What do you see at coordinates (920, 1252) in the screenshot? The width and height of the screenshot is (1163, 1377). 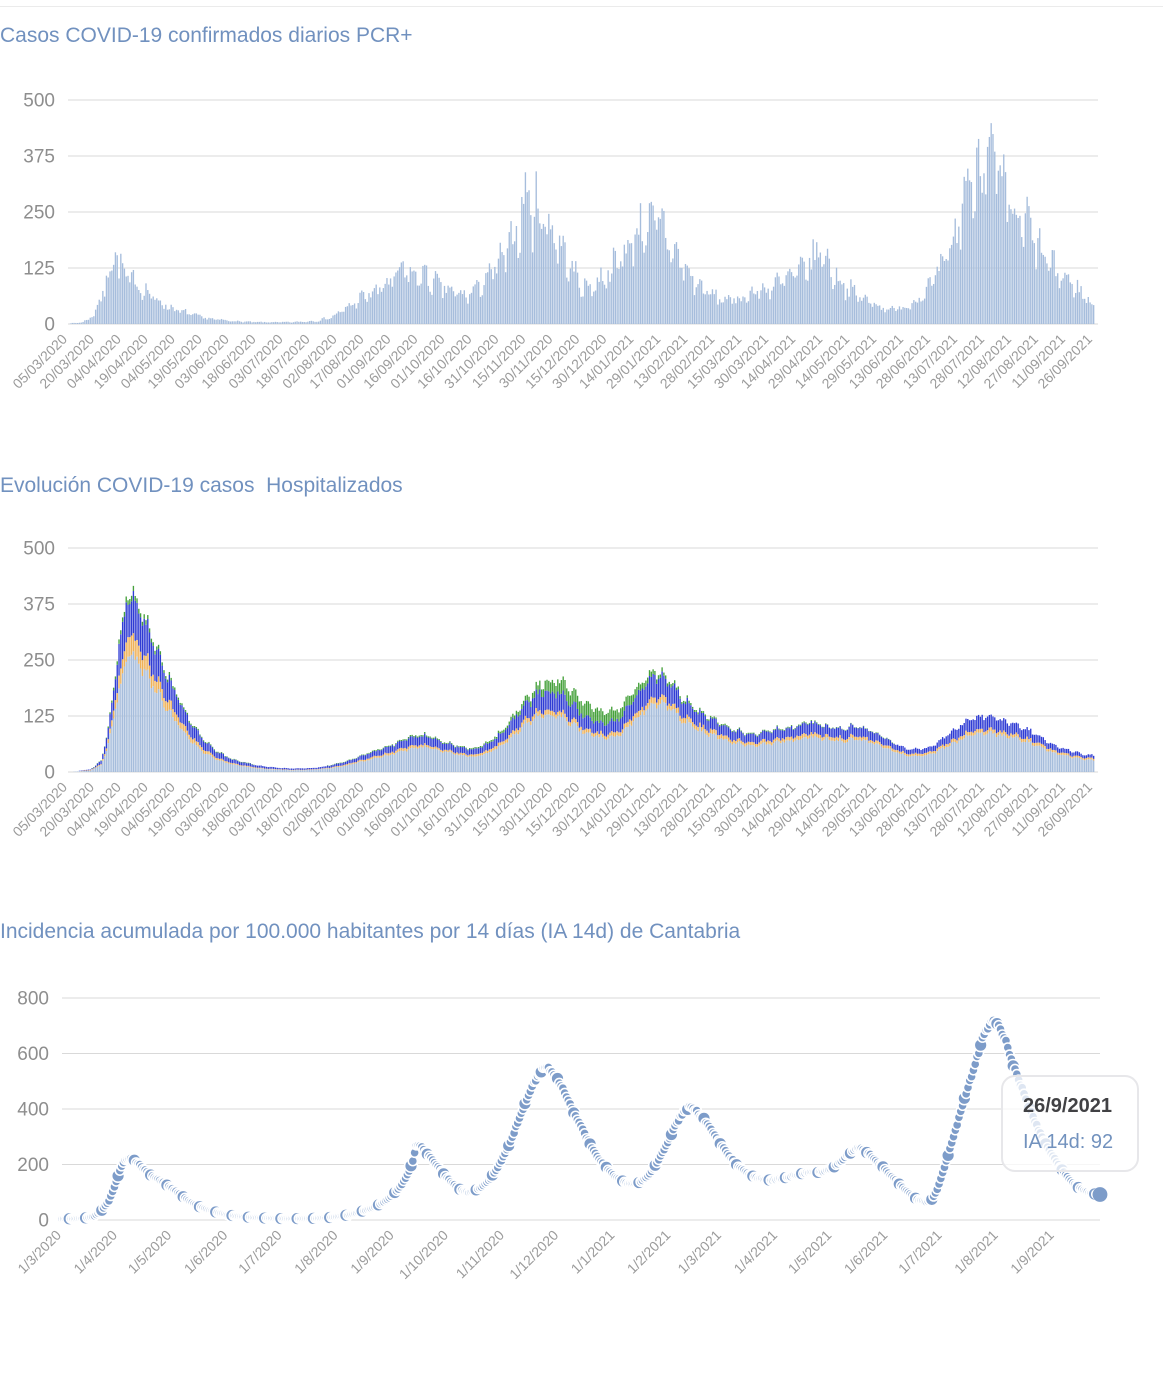 I see `svg-text: 1/7/2021` at bounding box center [920, 1252].